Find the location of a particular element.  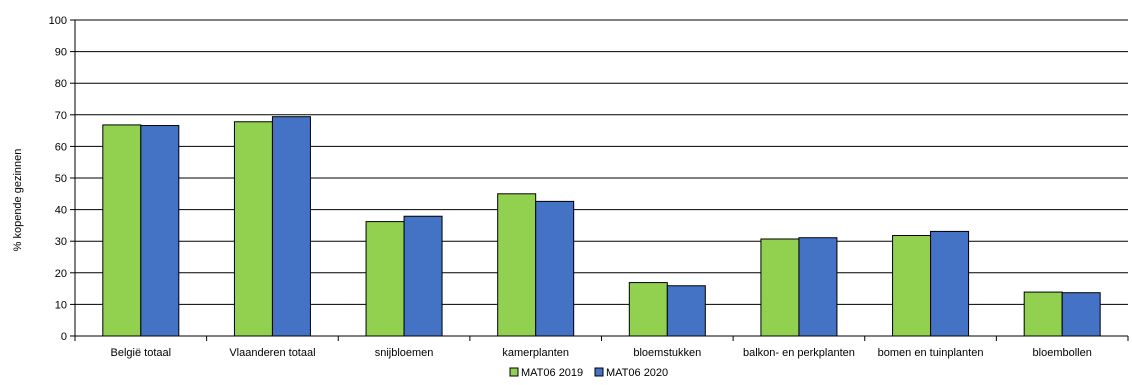

y-axis-ticks: 0 10 20 30 40 50 60 70 80 90 100 is located at coordinates (62, 179).